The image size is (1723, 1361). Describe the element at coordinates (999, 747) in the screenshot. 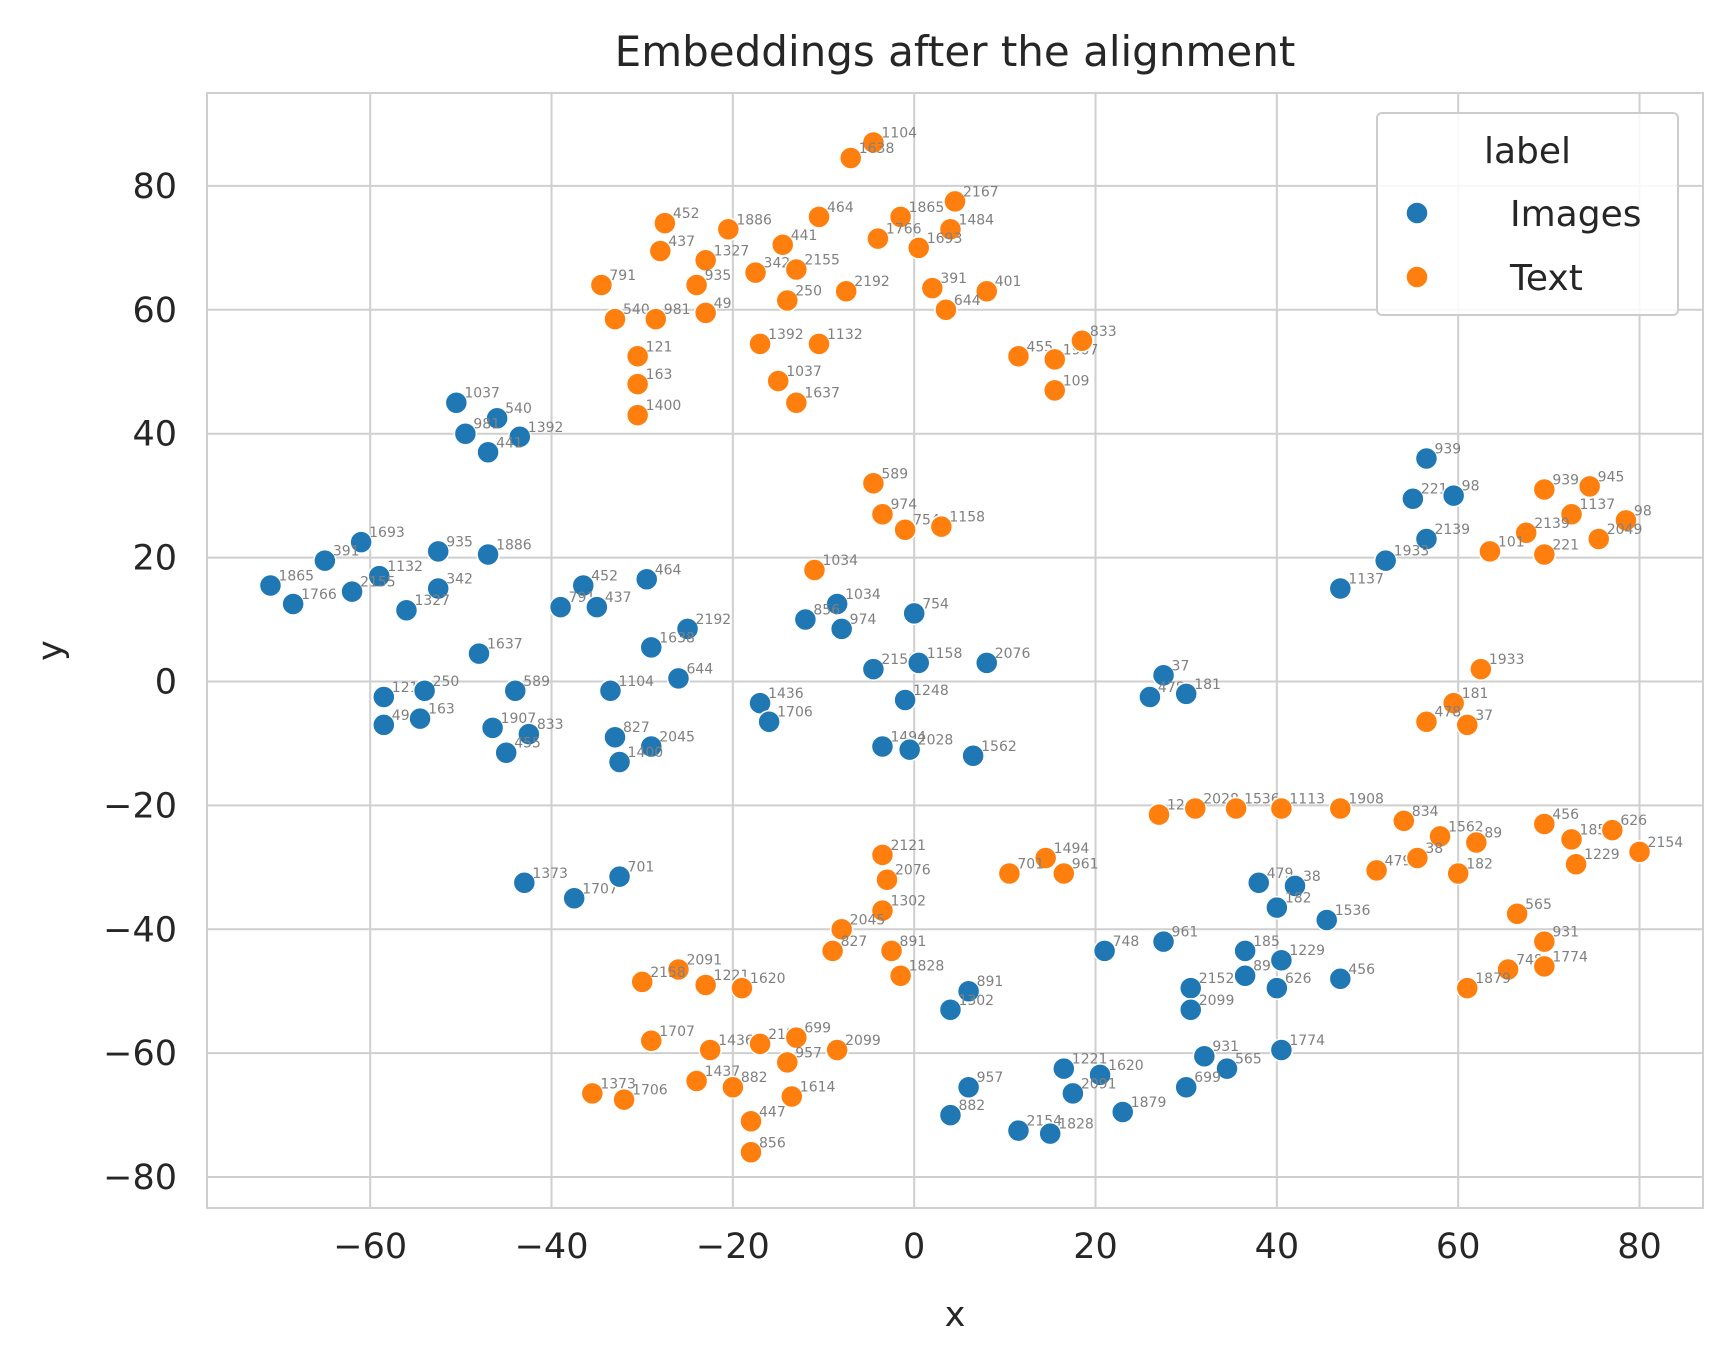

I see `point-label: 1562` at that location.